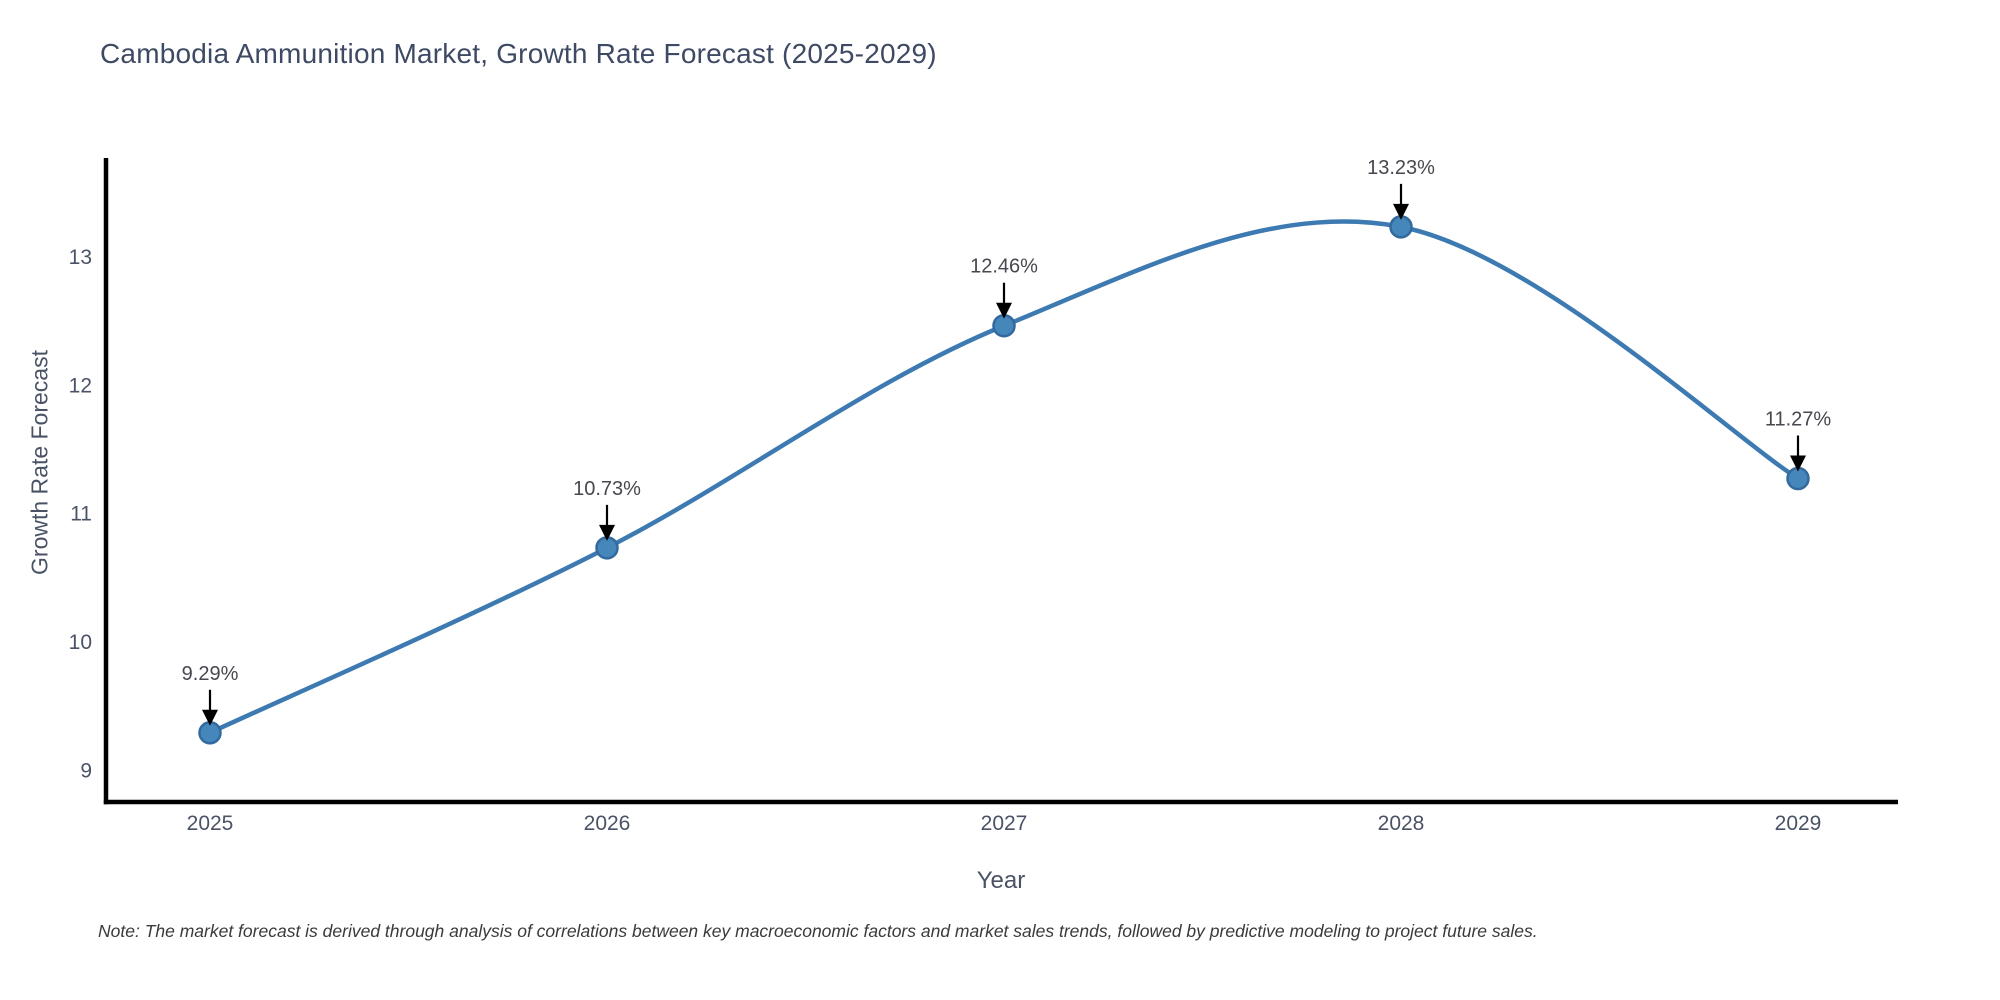 The width and height of the screenshot is (2000, 1000). What do you see at coordinates (1401, 168) in the screenshot?
I see `point-value-label: 13.23%` at bounding box center [1401, 168].